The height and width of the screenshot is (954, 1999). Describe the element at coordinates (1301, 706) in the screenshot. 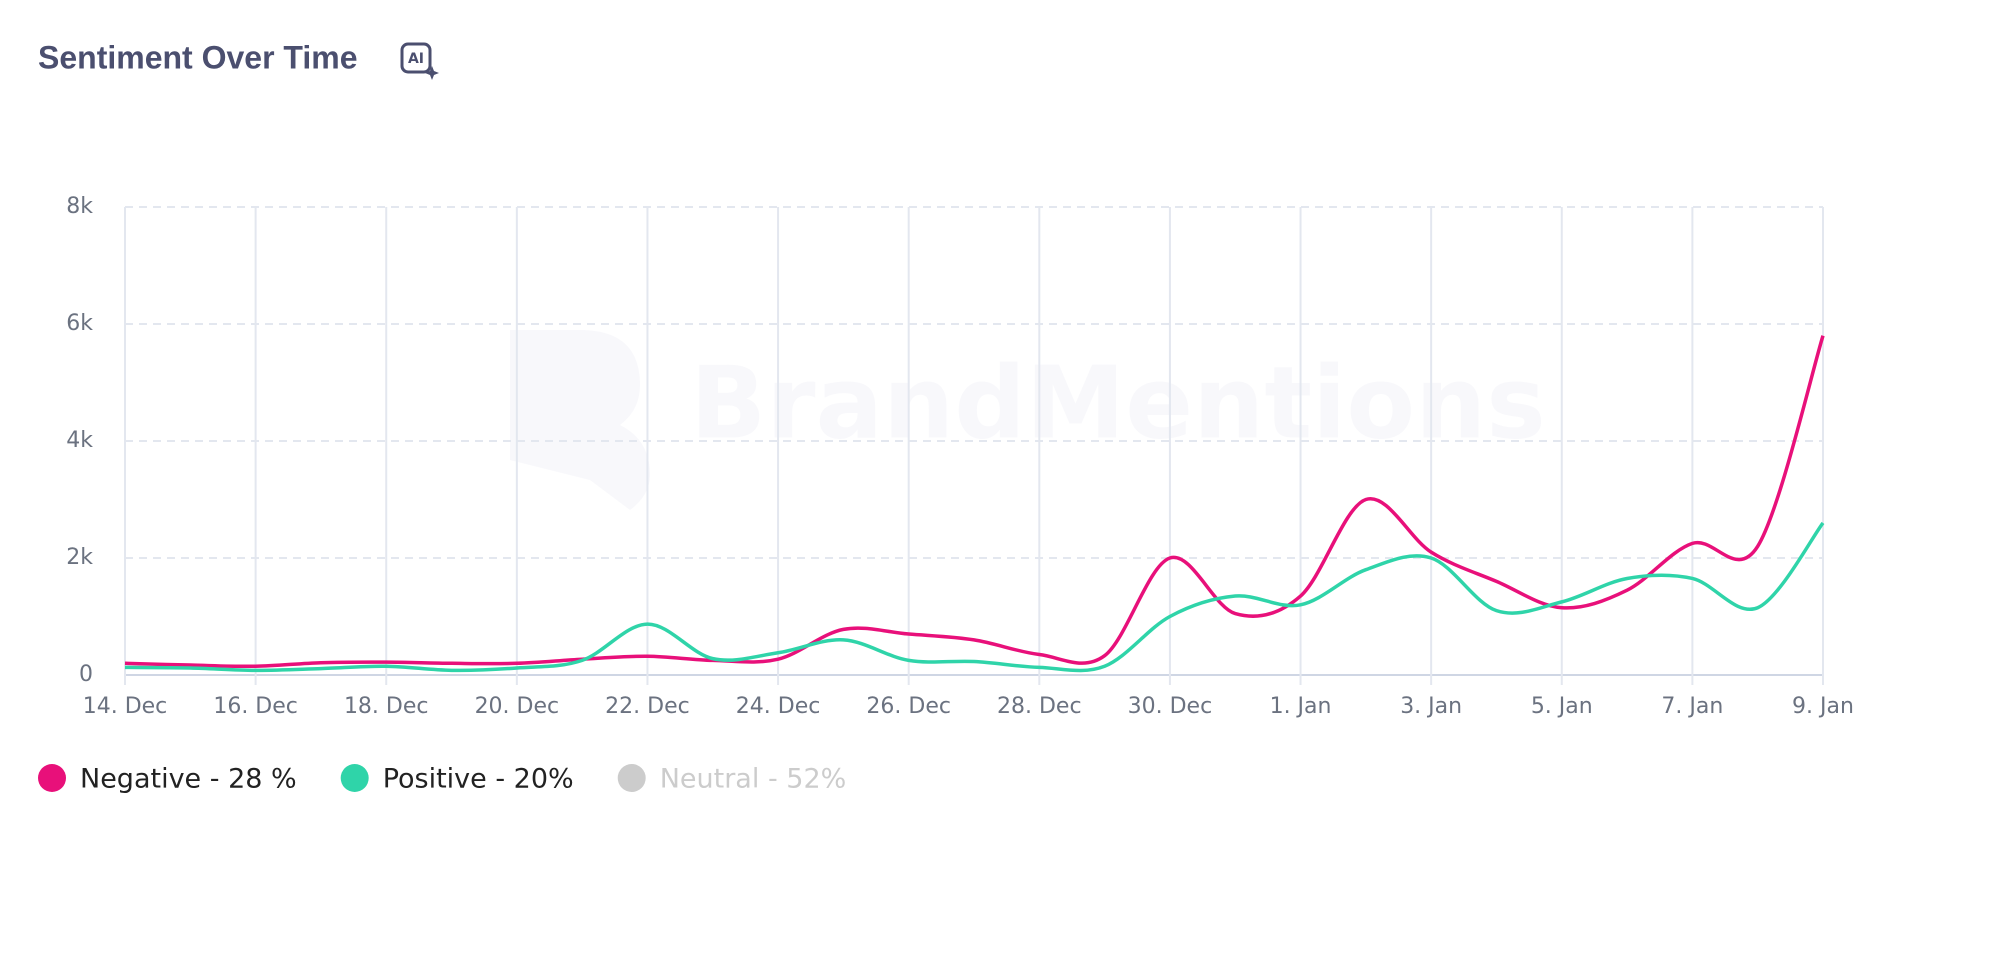

I see `x-tick-label: 1. Jan` at that location.